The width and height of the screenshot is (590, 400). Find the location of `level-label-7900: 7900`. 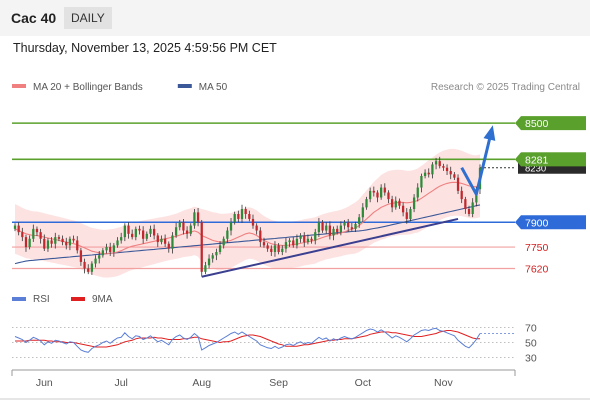

level-label-7900: 7900 is located at coordinates (537, 223).